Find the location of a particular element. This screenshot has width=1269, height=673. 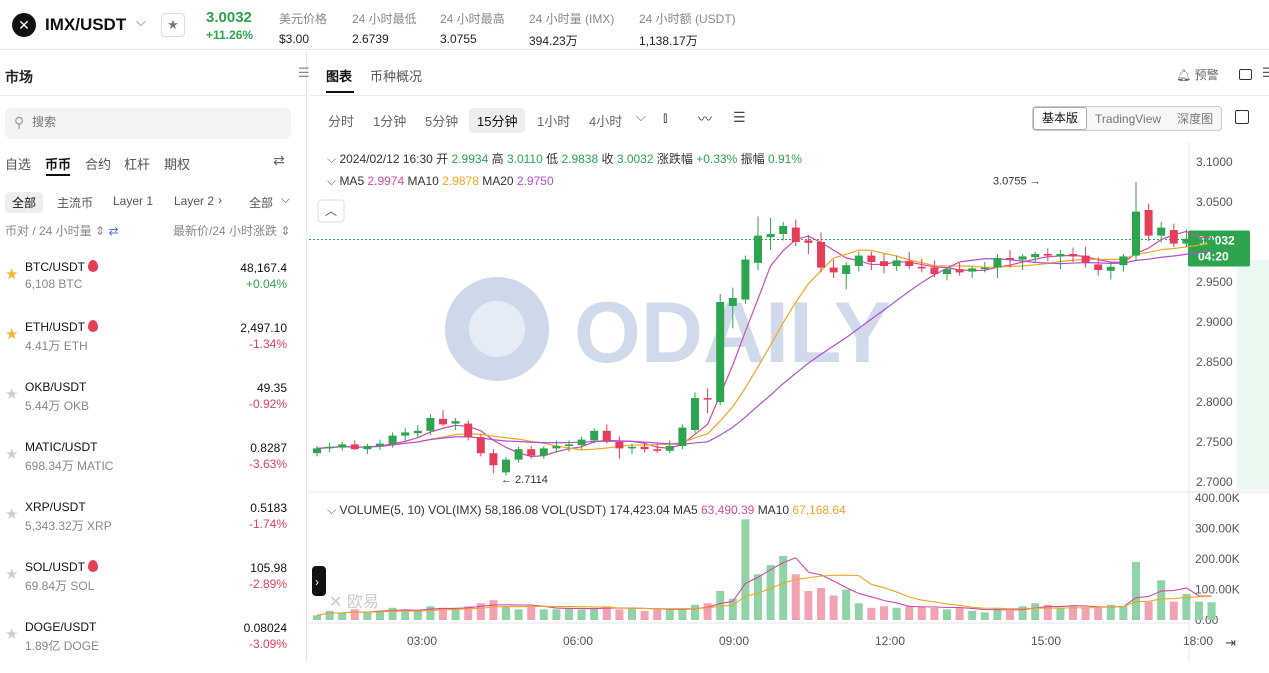

volume-tick-label: 200.00K is located at coordinates (1217, 559).